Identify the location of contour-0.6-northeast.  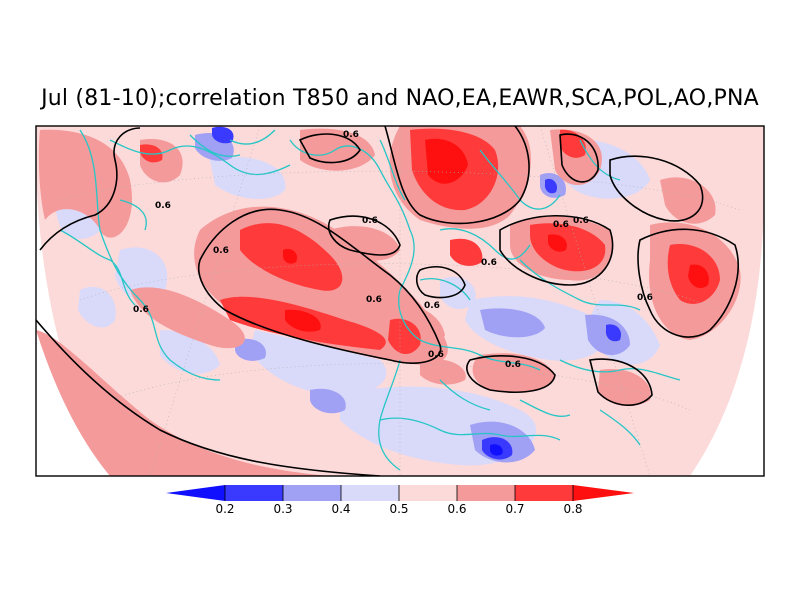
(656, 188).